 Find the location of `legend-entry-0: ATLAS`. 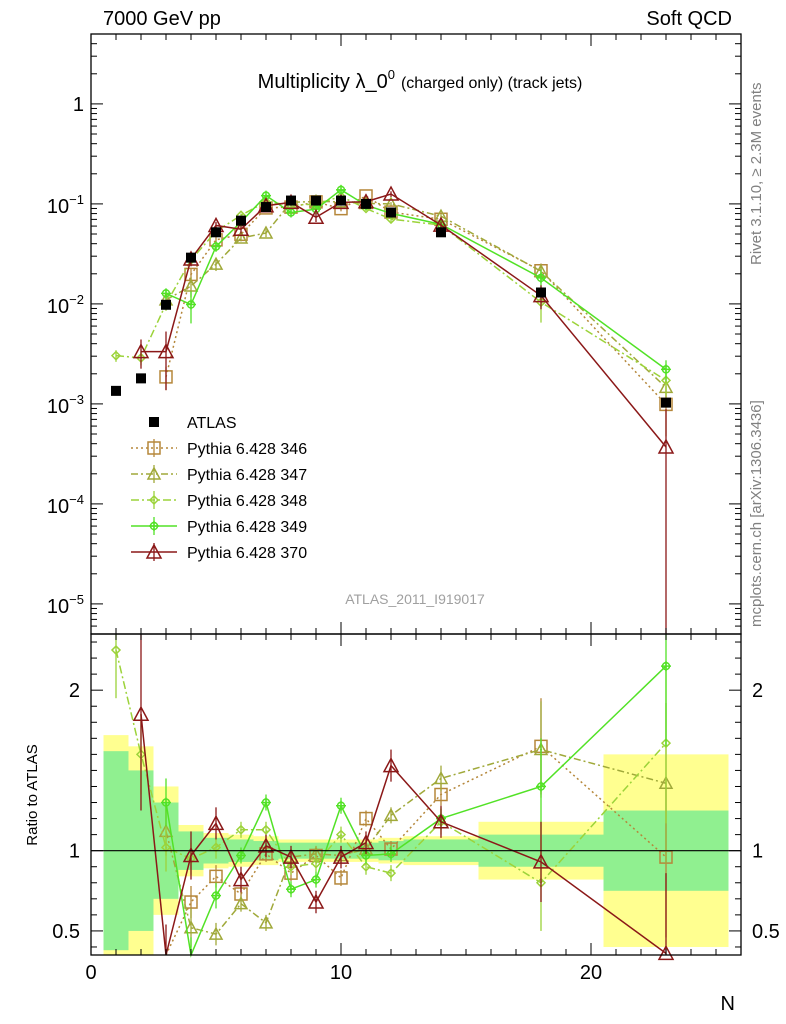

legend-entry-0: ATLAS is located at coordinates (193, 423).